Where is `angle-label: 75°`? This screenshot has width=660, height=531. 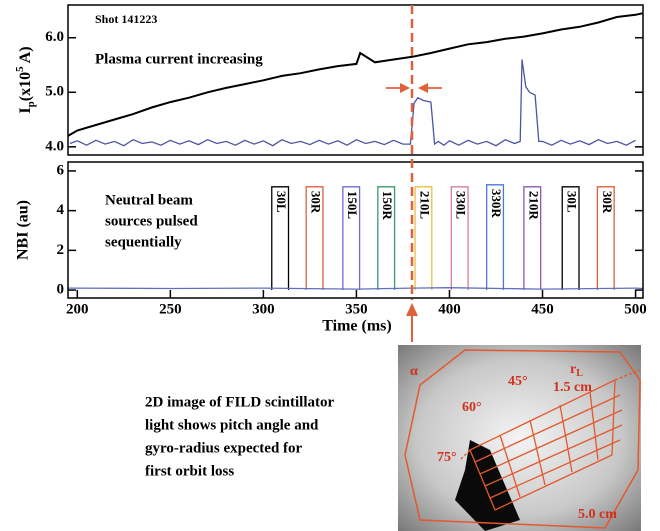
angle-label: 75° is located at coordinates (447, 457).